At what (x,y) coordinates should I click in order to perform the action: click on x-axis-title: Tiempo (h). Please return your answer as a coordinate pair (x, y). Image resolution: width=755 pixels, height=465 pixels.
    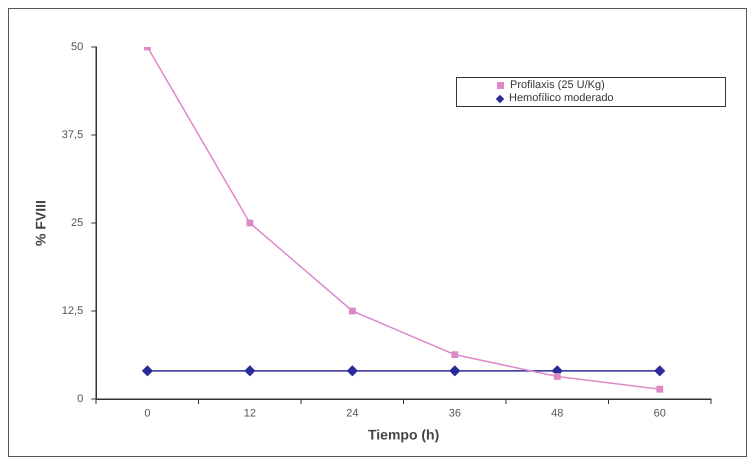
    Looking at the image, I should click on (404, 434).